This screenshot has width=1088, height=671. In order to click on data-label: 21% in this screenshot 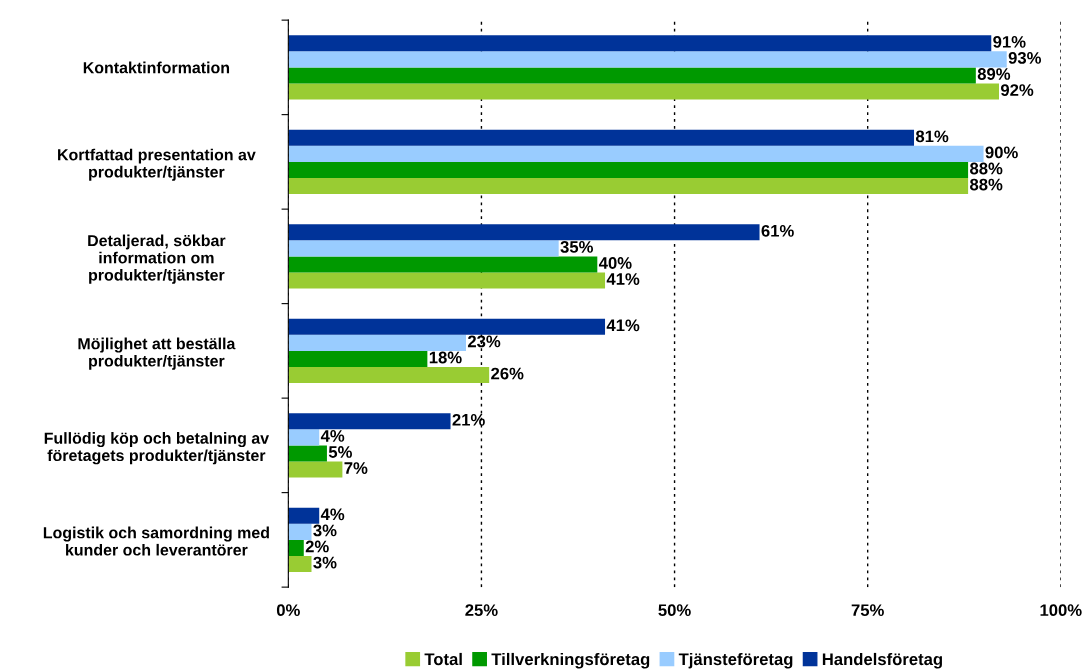, I will do `click(468, 419)`.